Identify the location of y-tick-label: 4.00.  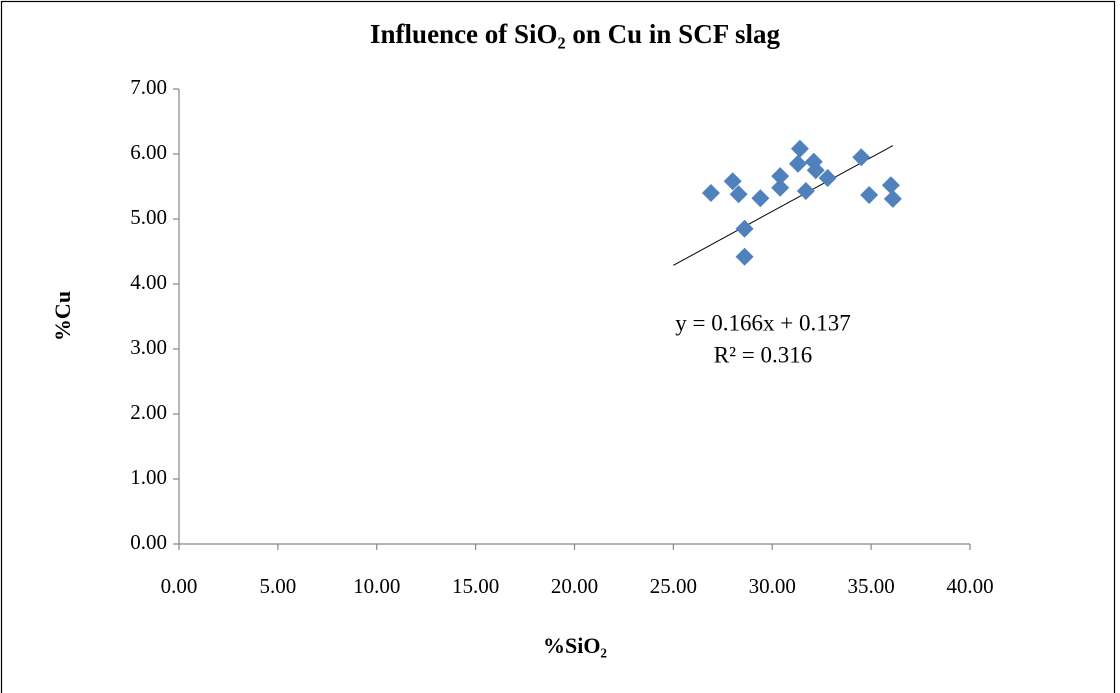
(148, 282).